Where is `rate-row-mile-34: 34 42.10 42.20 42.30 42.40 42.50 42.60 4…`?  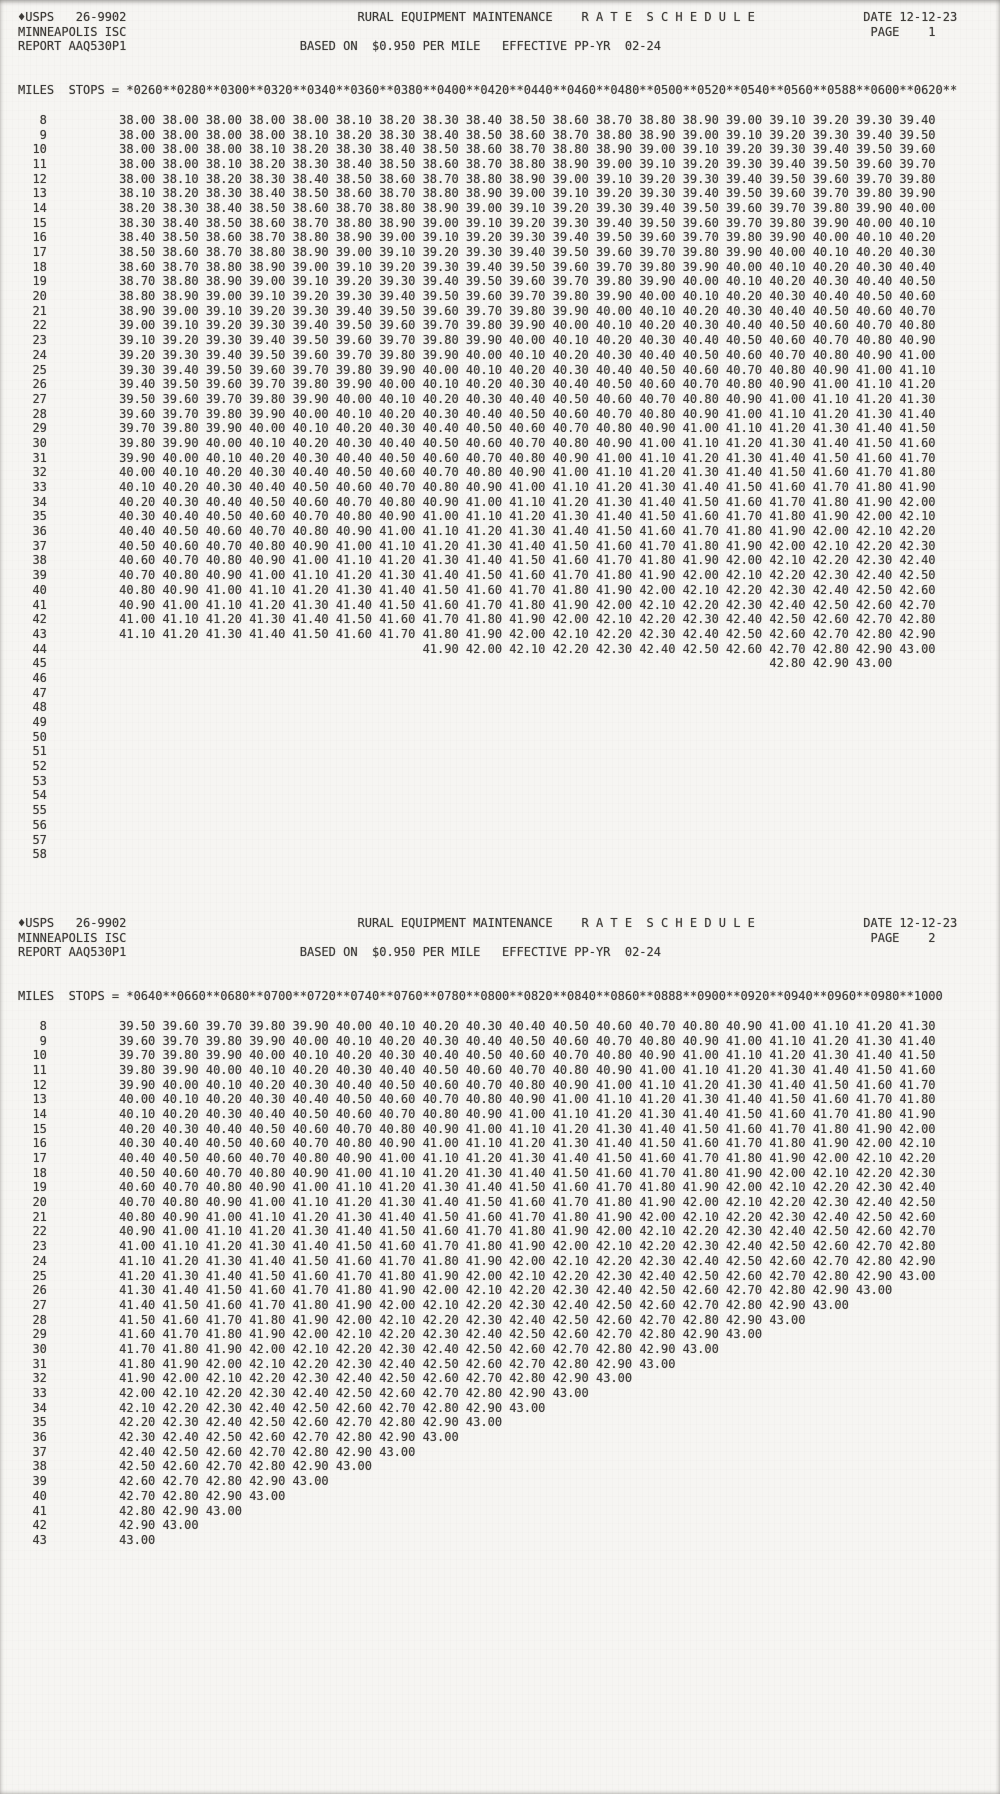 rate-row-mile-34: 34 42.10 42.20 42.30 42.40 42.50 42.60 4… is located at coordinates (282, 1407).